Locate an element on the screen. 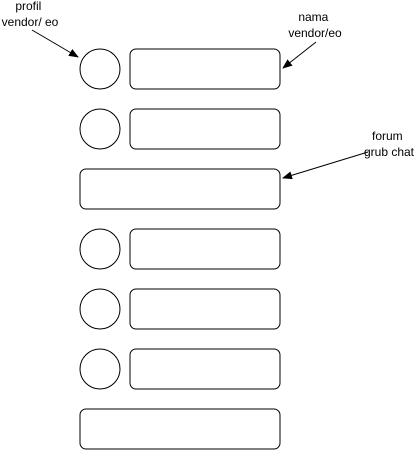 This screenshot has height=451, width=420. profil-label: profil vendor/ eo is located at coordinates (30, 14).